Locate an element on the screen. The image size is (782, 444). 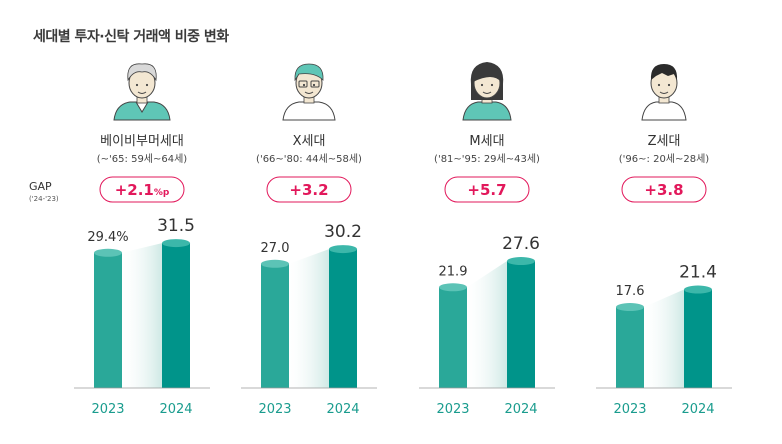
value-label-2024: 21.4 is located at coordinates (698, 273).